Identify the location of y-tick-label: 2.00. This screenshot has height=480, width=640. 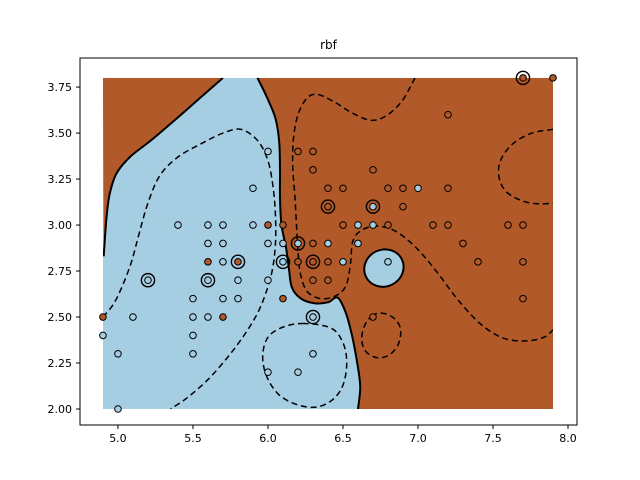
(60, 409).